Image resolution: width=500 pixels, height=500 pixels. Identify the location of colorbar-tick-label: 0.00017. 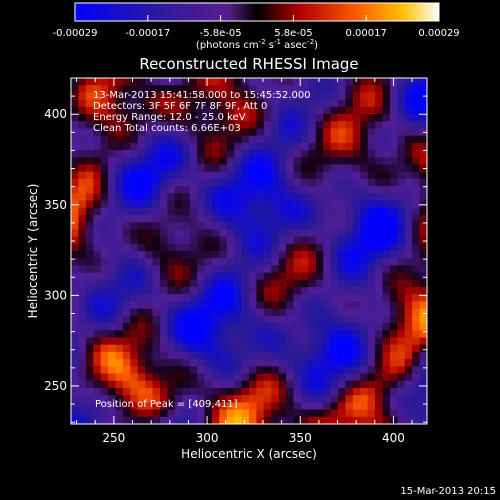
(366, 33).